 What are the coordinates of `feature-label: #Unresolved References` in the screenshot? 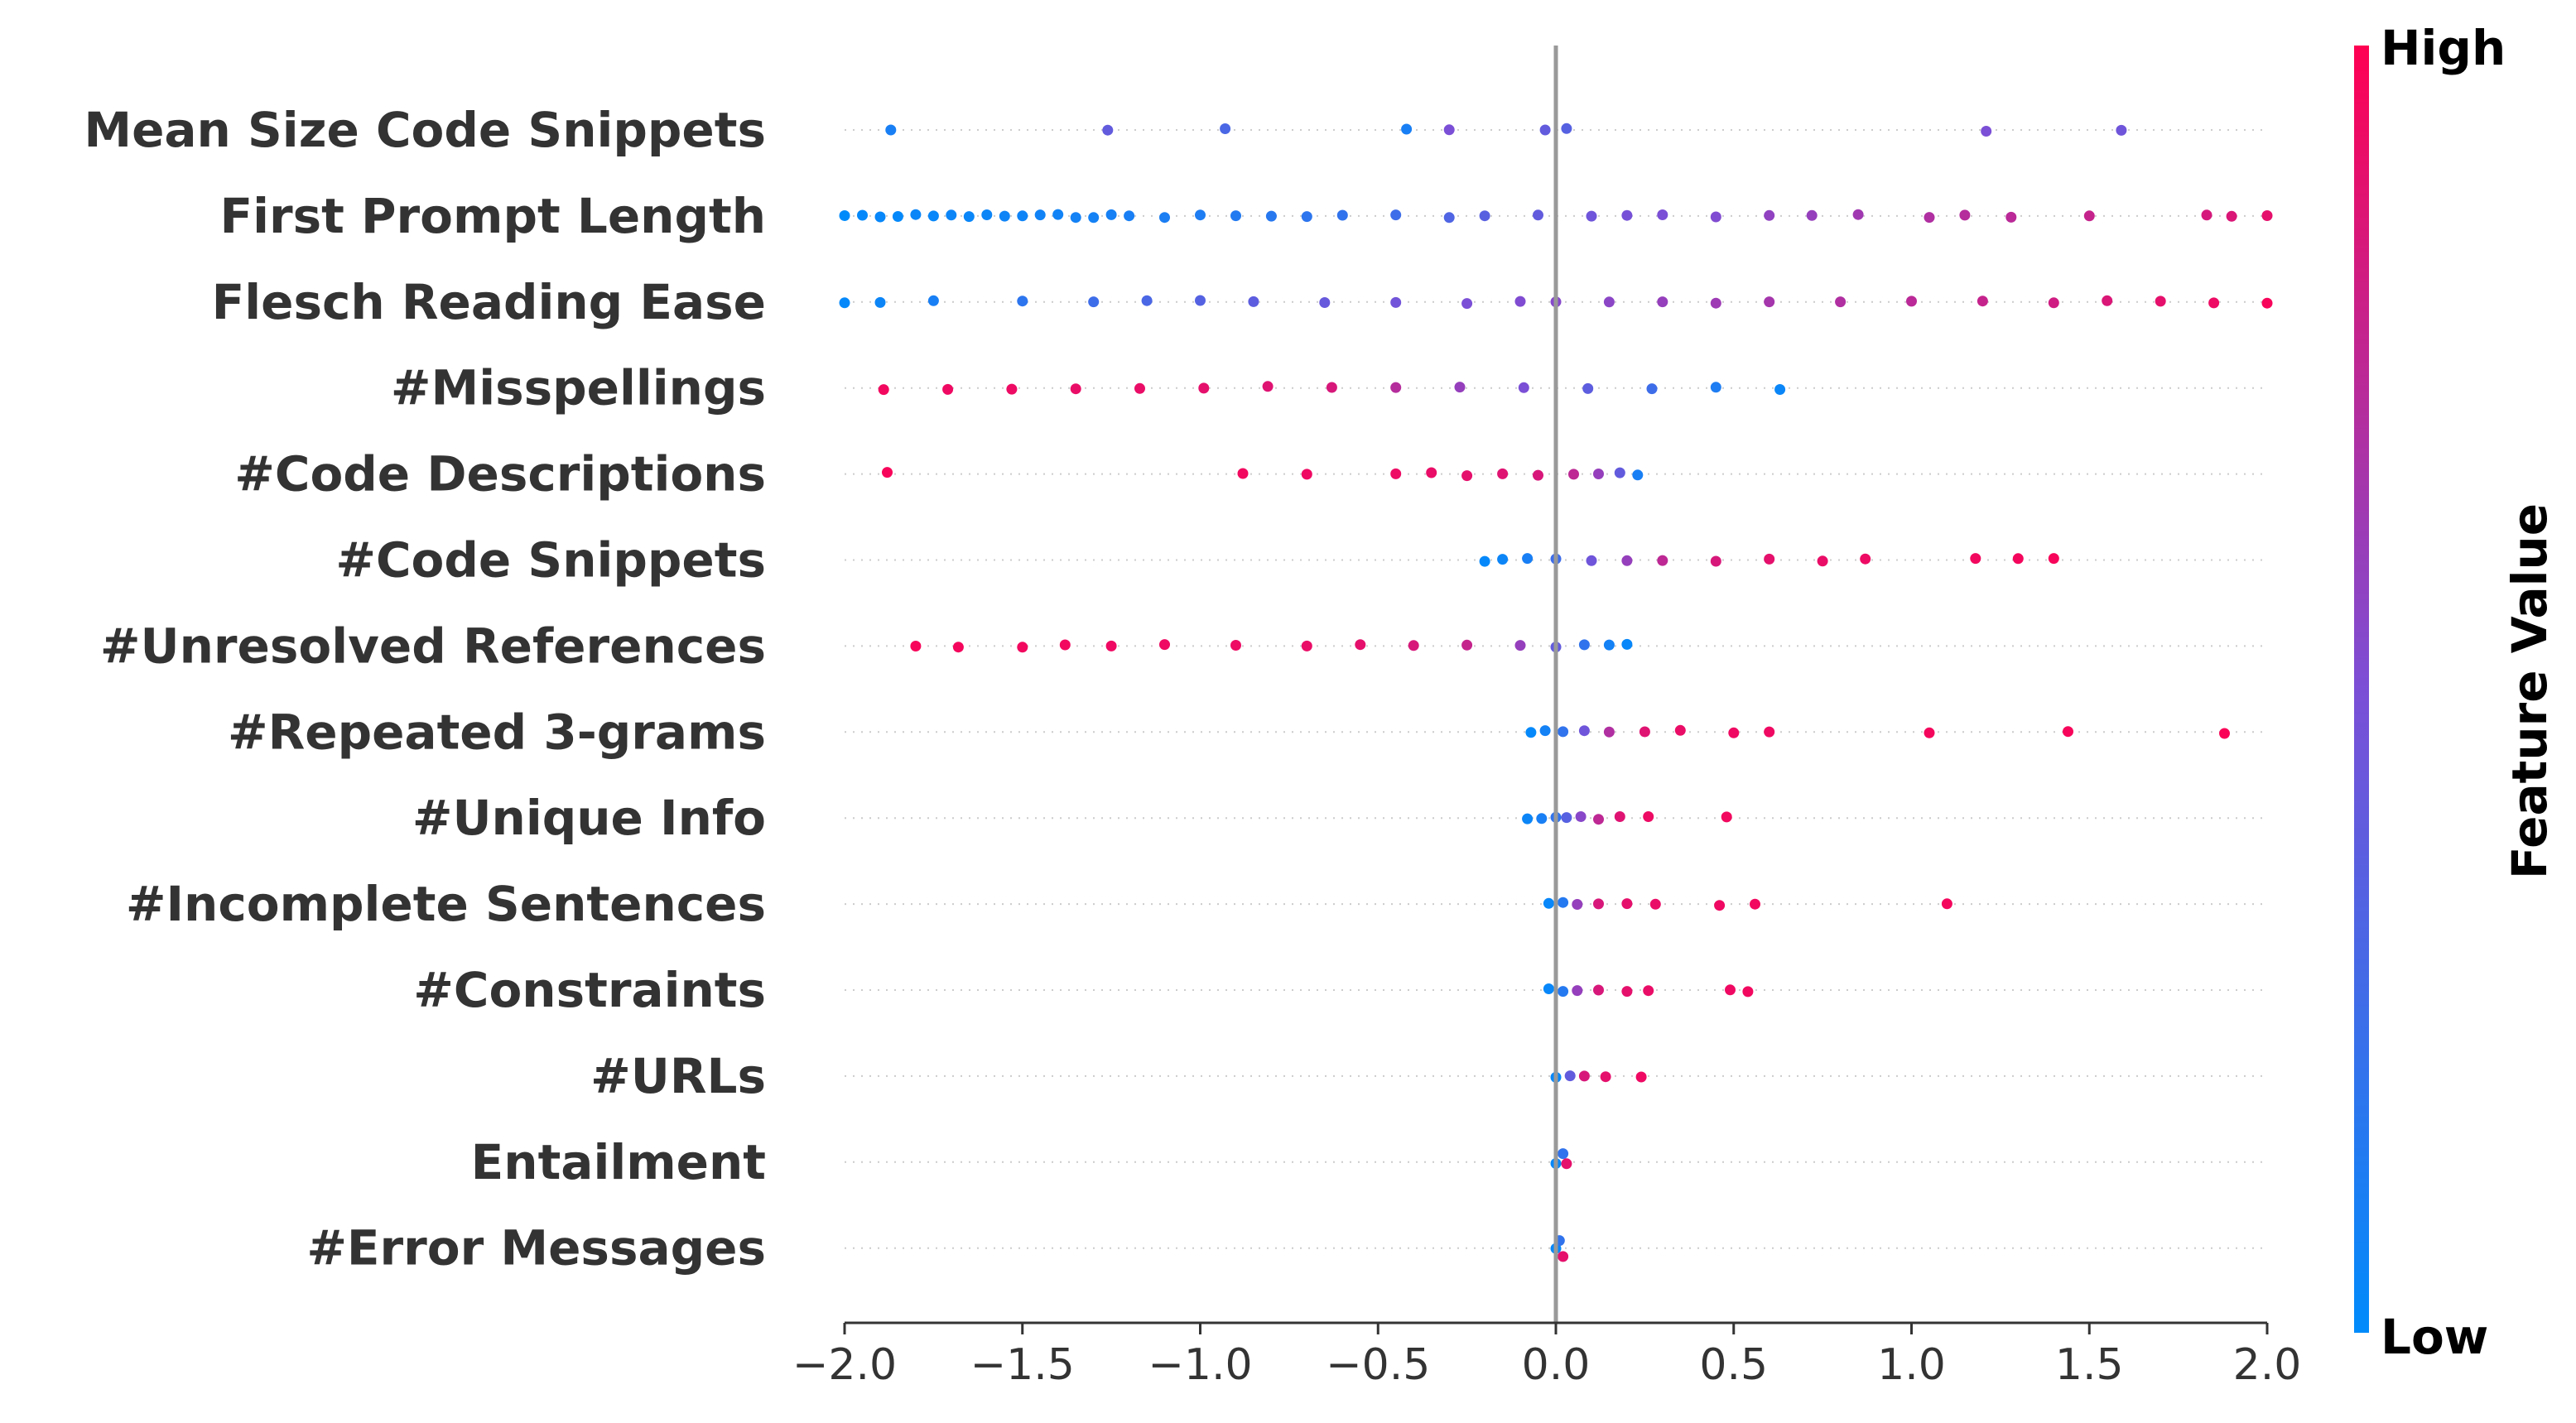 It's located at (433, 646).